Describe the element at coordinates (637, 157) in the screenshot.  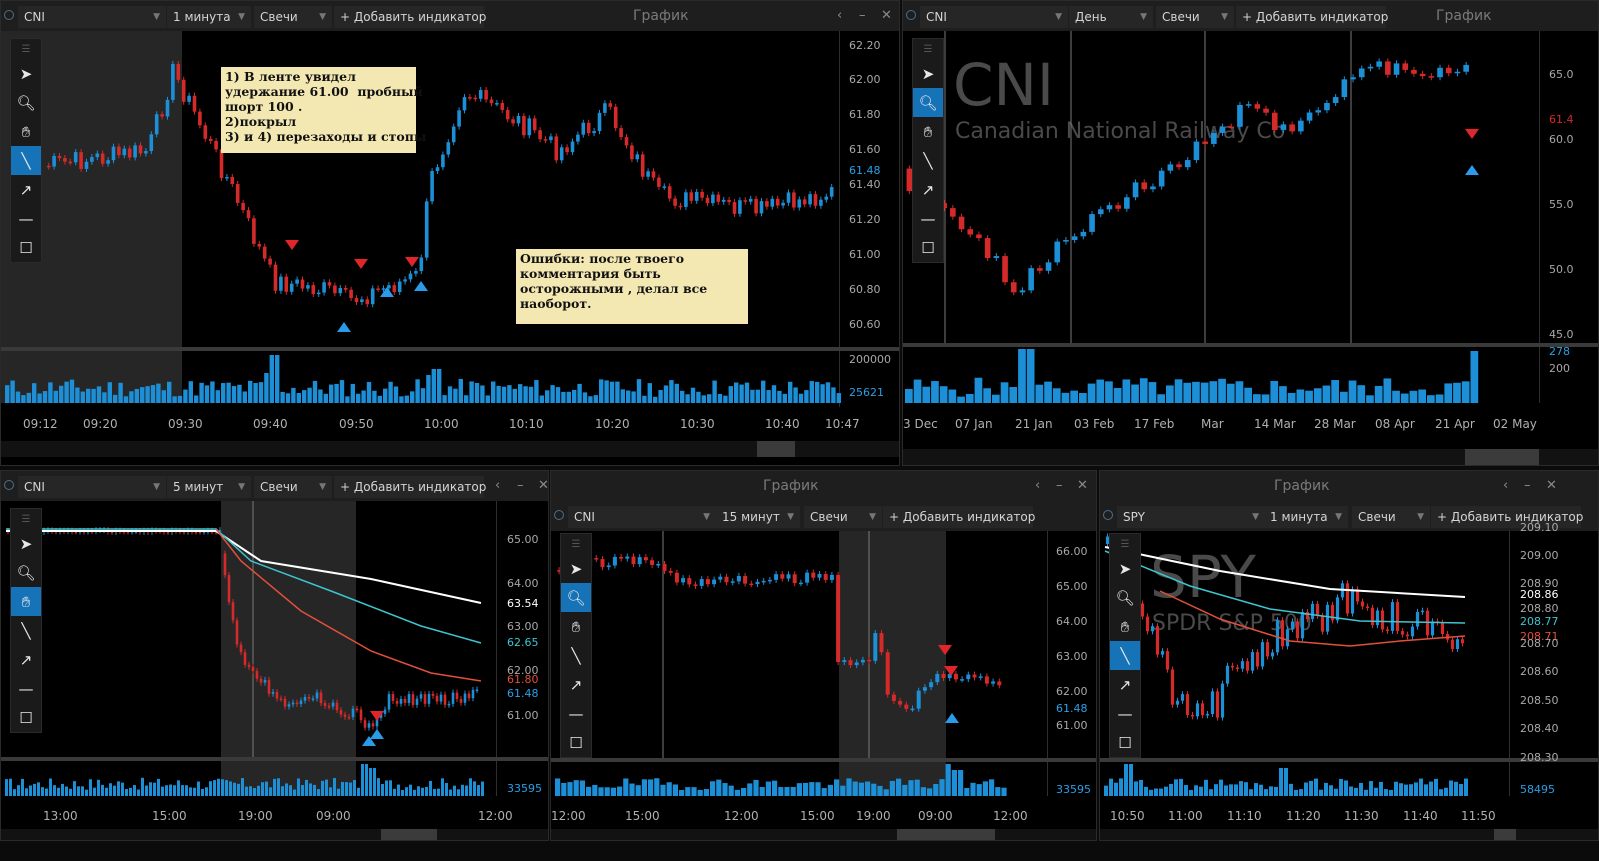
I see `candle` at that location.